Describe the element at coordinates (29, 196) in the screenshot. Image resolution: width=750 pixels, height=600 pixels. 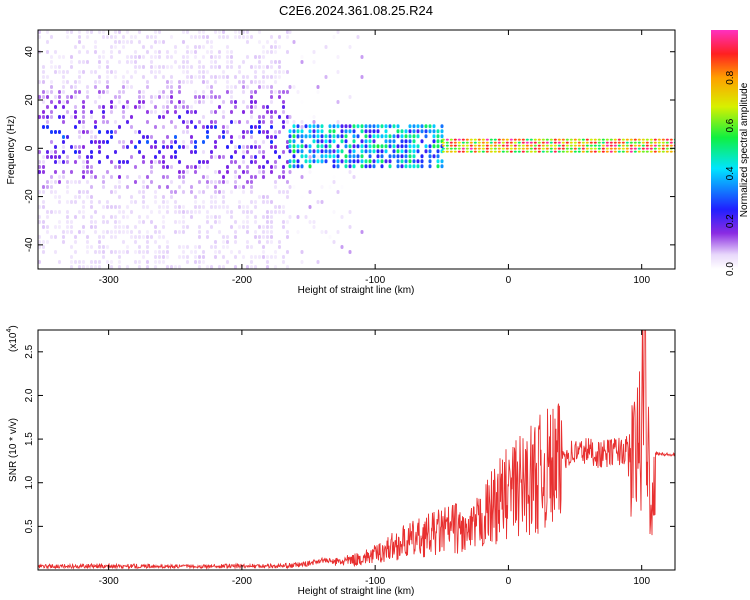
I see `y-tick-label: -20` at that location.